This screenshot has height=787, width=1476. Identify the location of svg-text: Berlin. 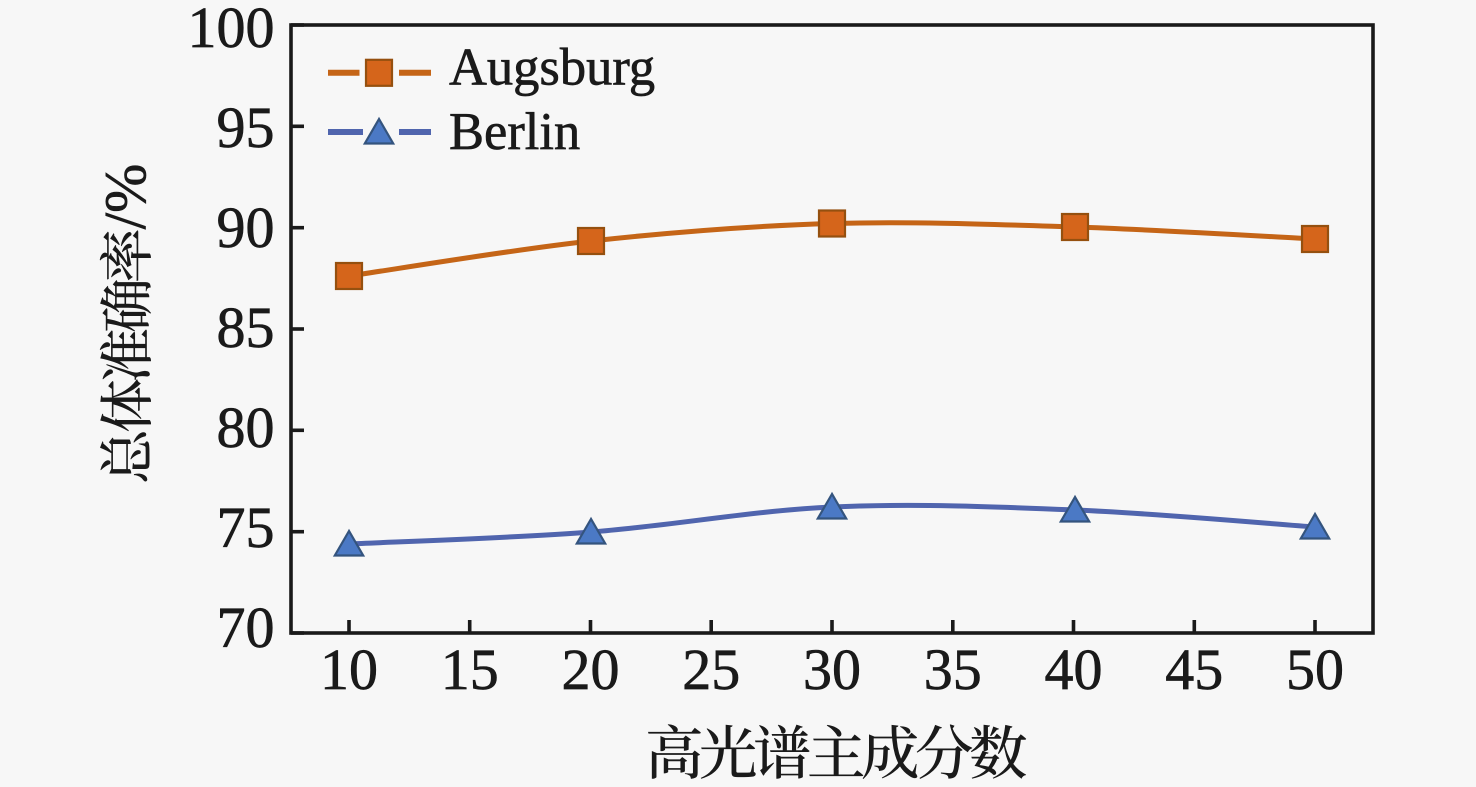
(514, 132).